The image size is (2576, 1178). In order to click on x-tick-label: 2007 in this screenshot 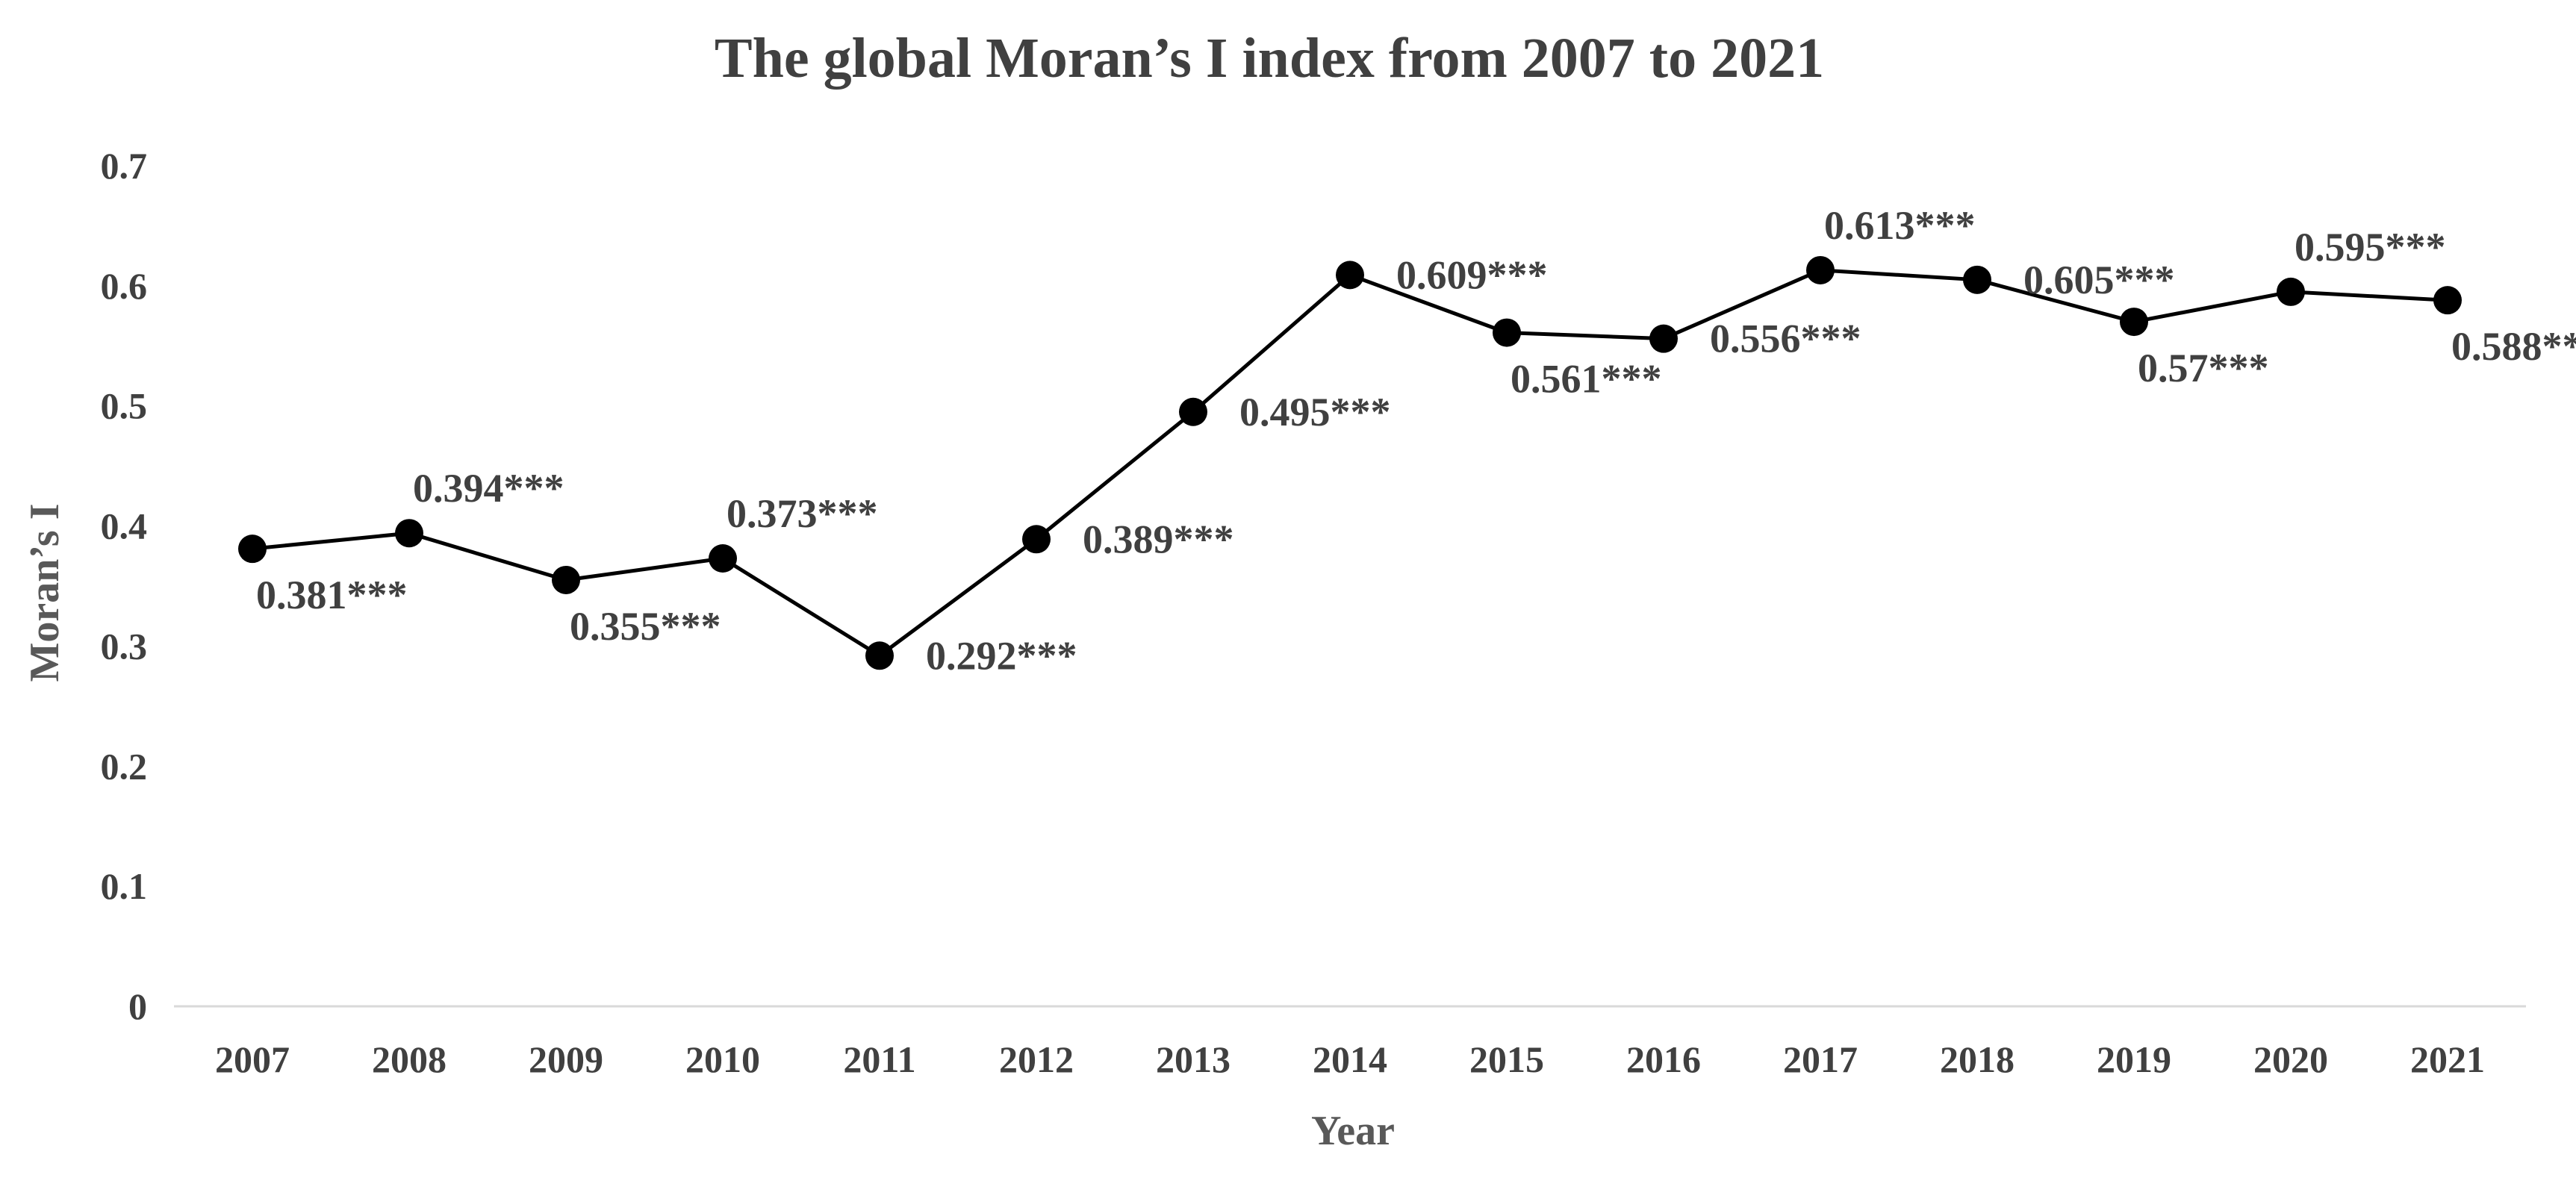, I will do `click(252, 1059)`.